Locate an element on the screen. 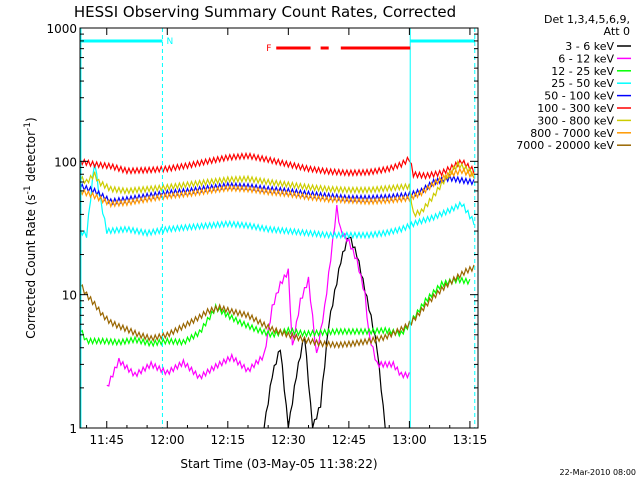 The width and height of the screenshot is (640, 480). legend-entry-label: 6 - 12 keV is located at coordinates (586, 58).